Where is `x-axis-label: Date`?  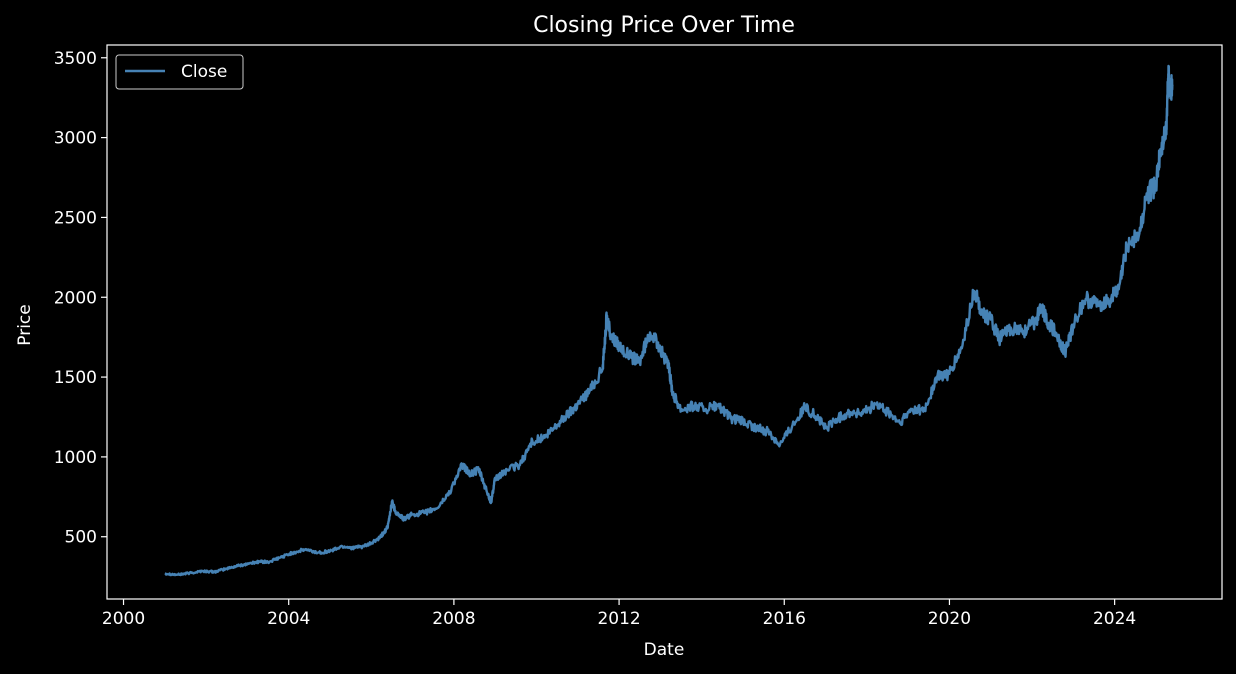 x-axis-label: Date is located at coordinates (664, 650).